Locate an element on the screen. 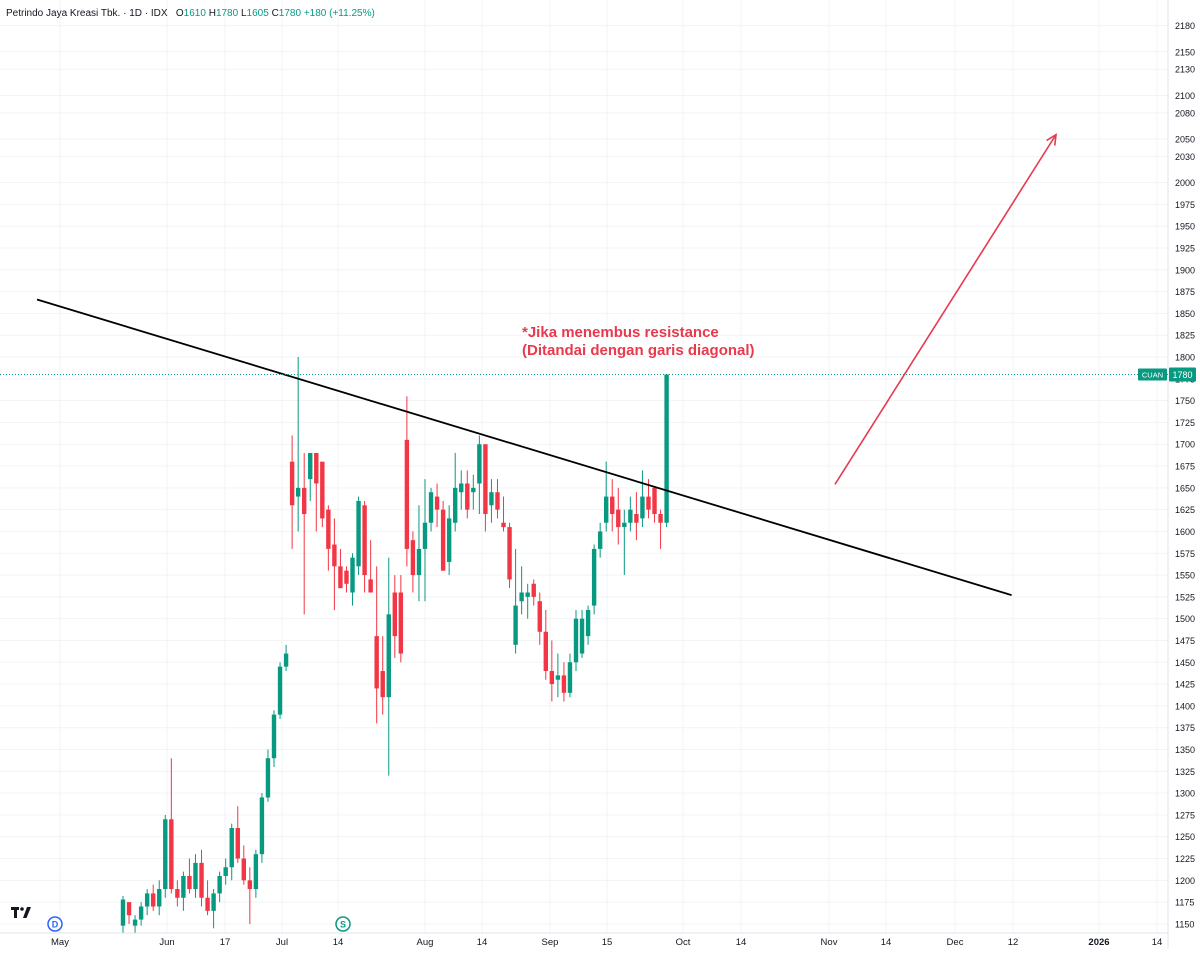 The image size is (1200, 953). price-tick-label: 1250 is located at coordinates (1185, 837).